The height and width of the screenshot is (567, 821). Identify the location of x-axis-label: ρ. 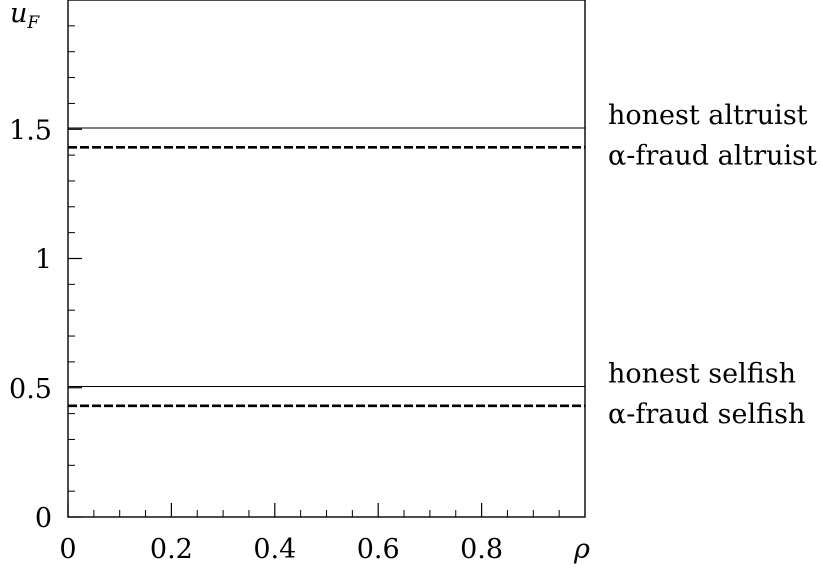
(581, 549).